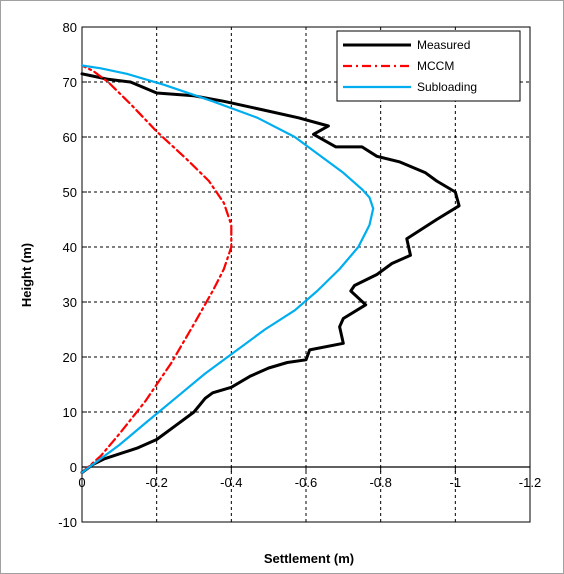 The width and height of the screenshot is (564, 574). What do you see at coordinates (156, 482) in the screenshot?
I see `x-tick-label: -0.2` at bounding box center [156, 482].